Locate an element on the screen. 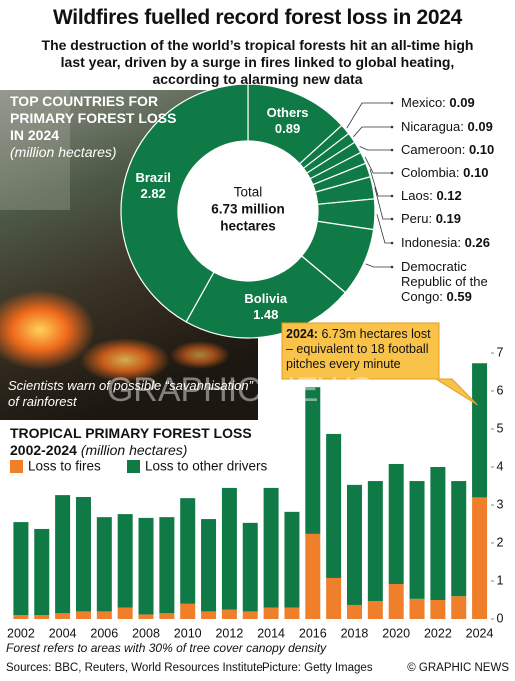  donut-hole is located at coordinates (248, 211).